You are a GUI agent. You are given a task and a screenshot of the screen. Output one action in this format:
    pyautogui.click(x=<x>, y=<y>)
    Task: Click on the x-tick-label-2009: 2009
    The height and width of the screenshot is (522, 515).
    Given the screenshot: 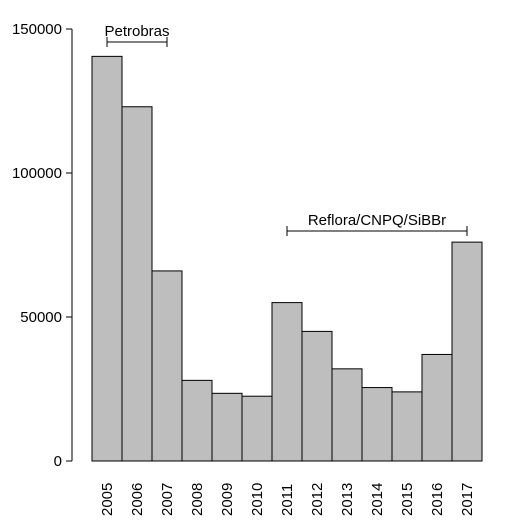 What is the action you would take?
    pyautogui.click(x=227, y=499)
    